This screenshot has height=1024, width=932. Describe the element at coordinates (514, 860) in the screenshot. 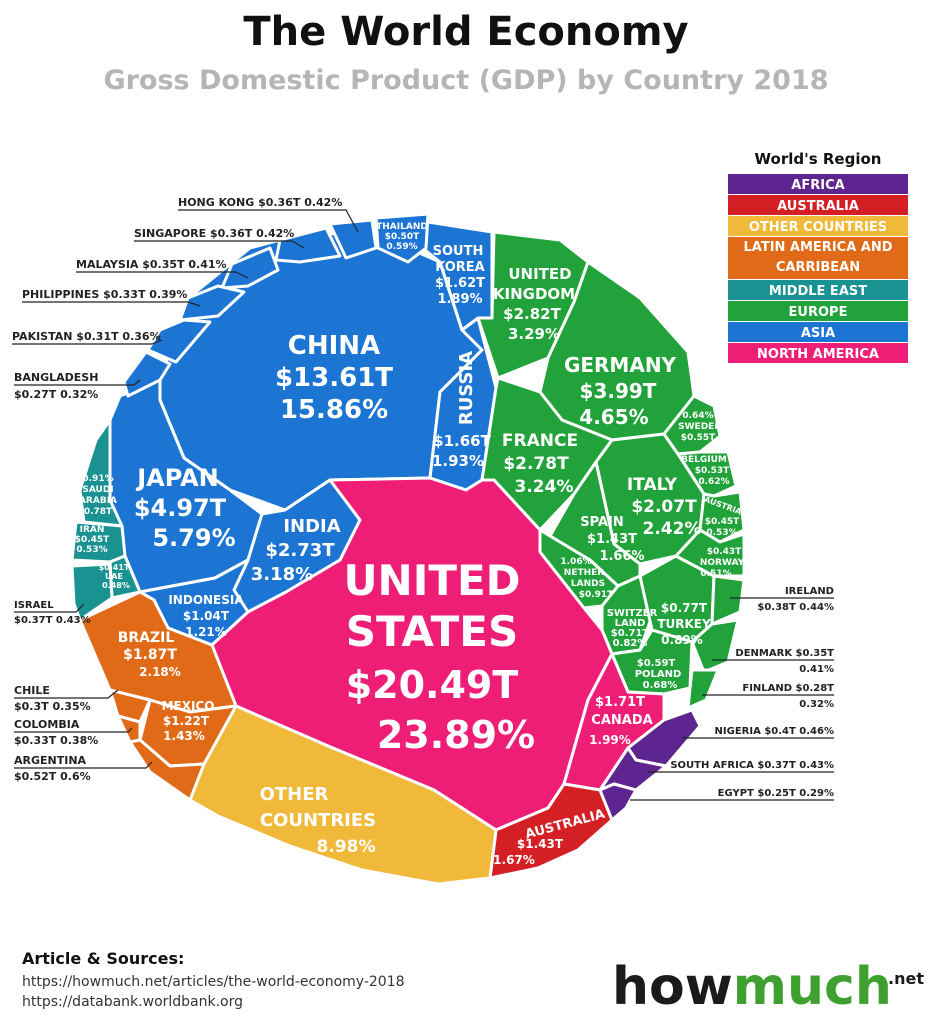

I see `label-australia-share: 1.67%` at that location.